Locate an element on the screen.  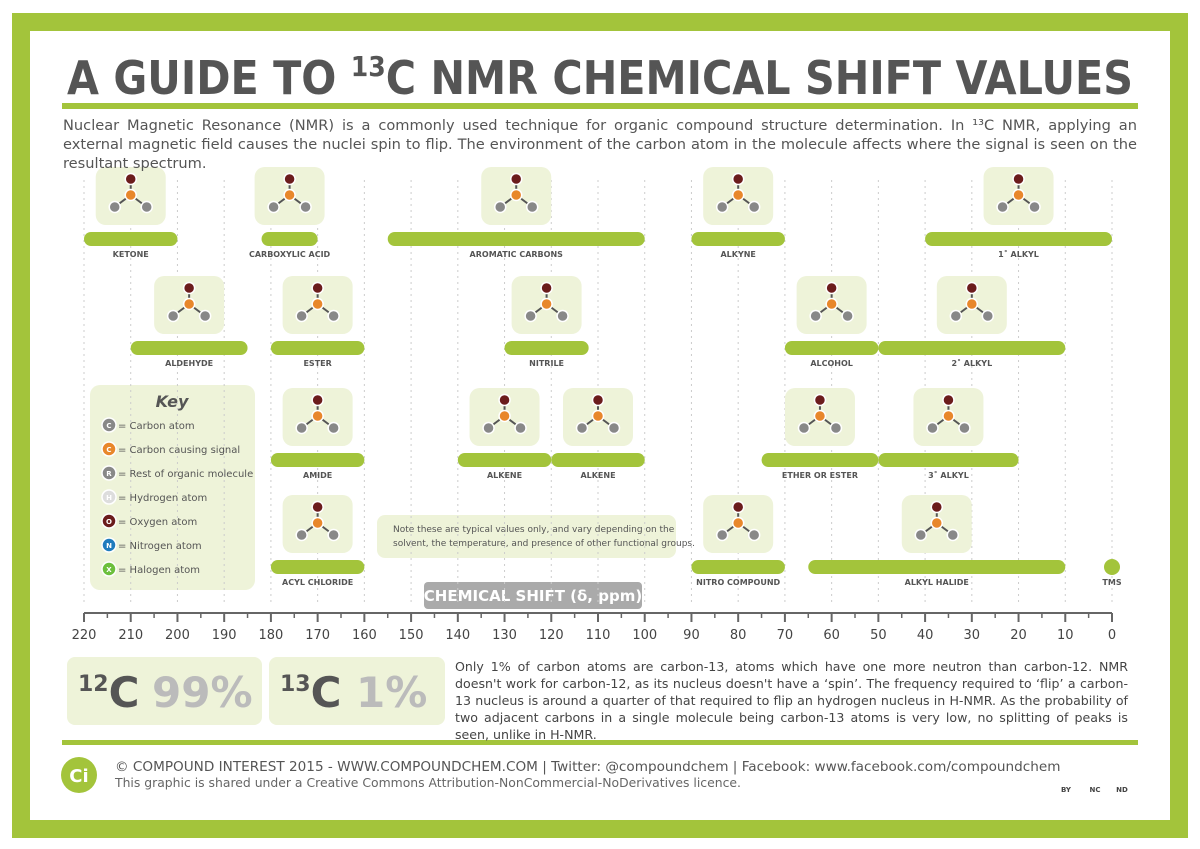
percent: 1% is located at coordinates (391, 692).